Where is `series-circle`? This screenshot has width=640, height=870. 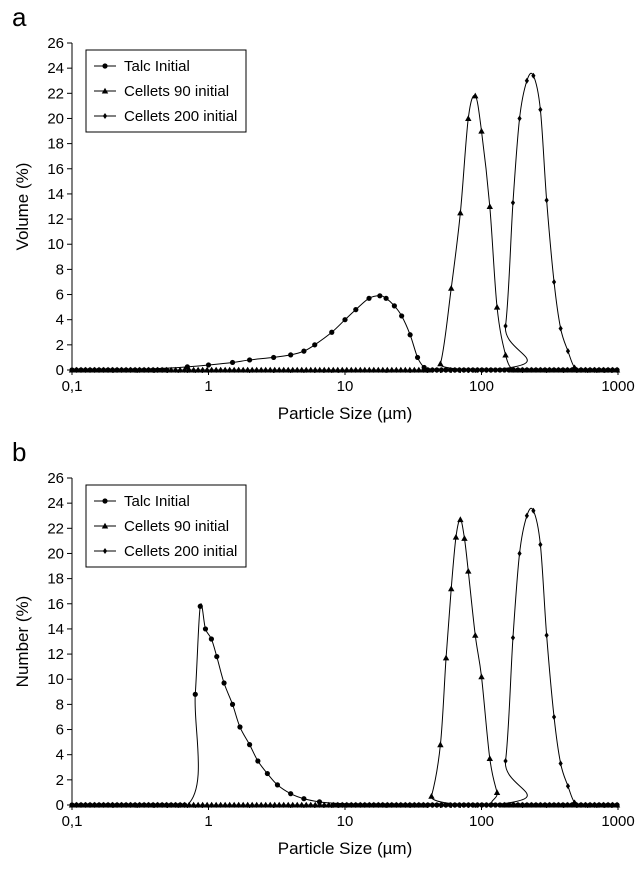 series-circle is located at coordinates (344, 333).